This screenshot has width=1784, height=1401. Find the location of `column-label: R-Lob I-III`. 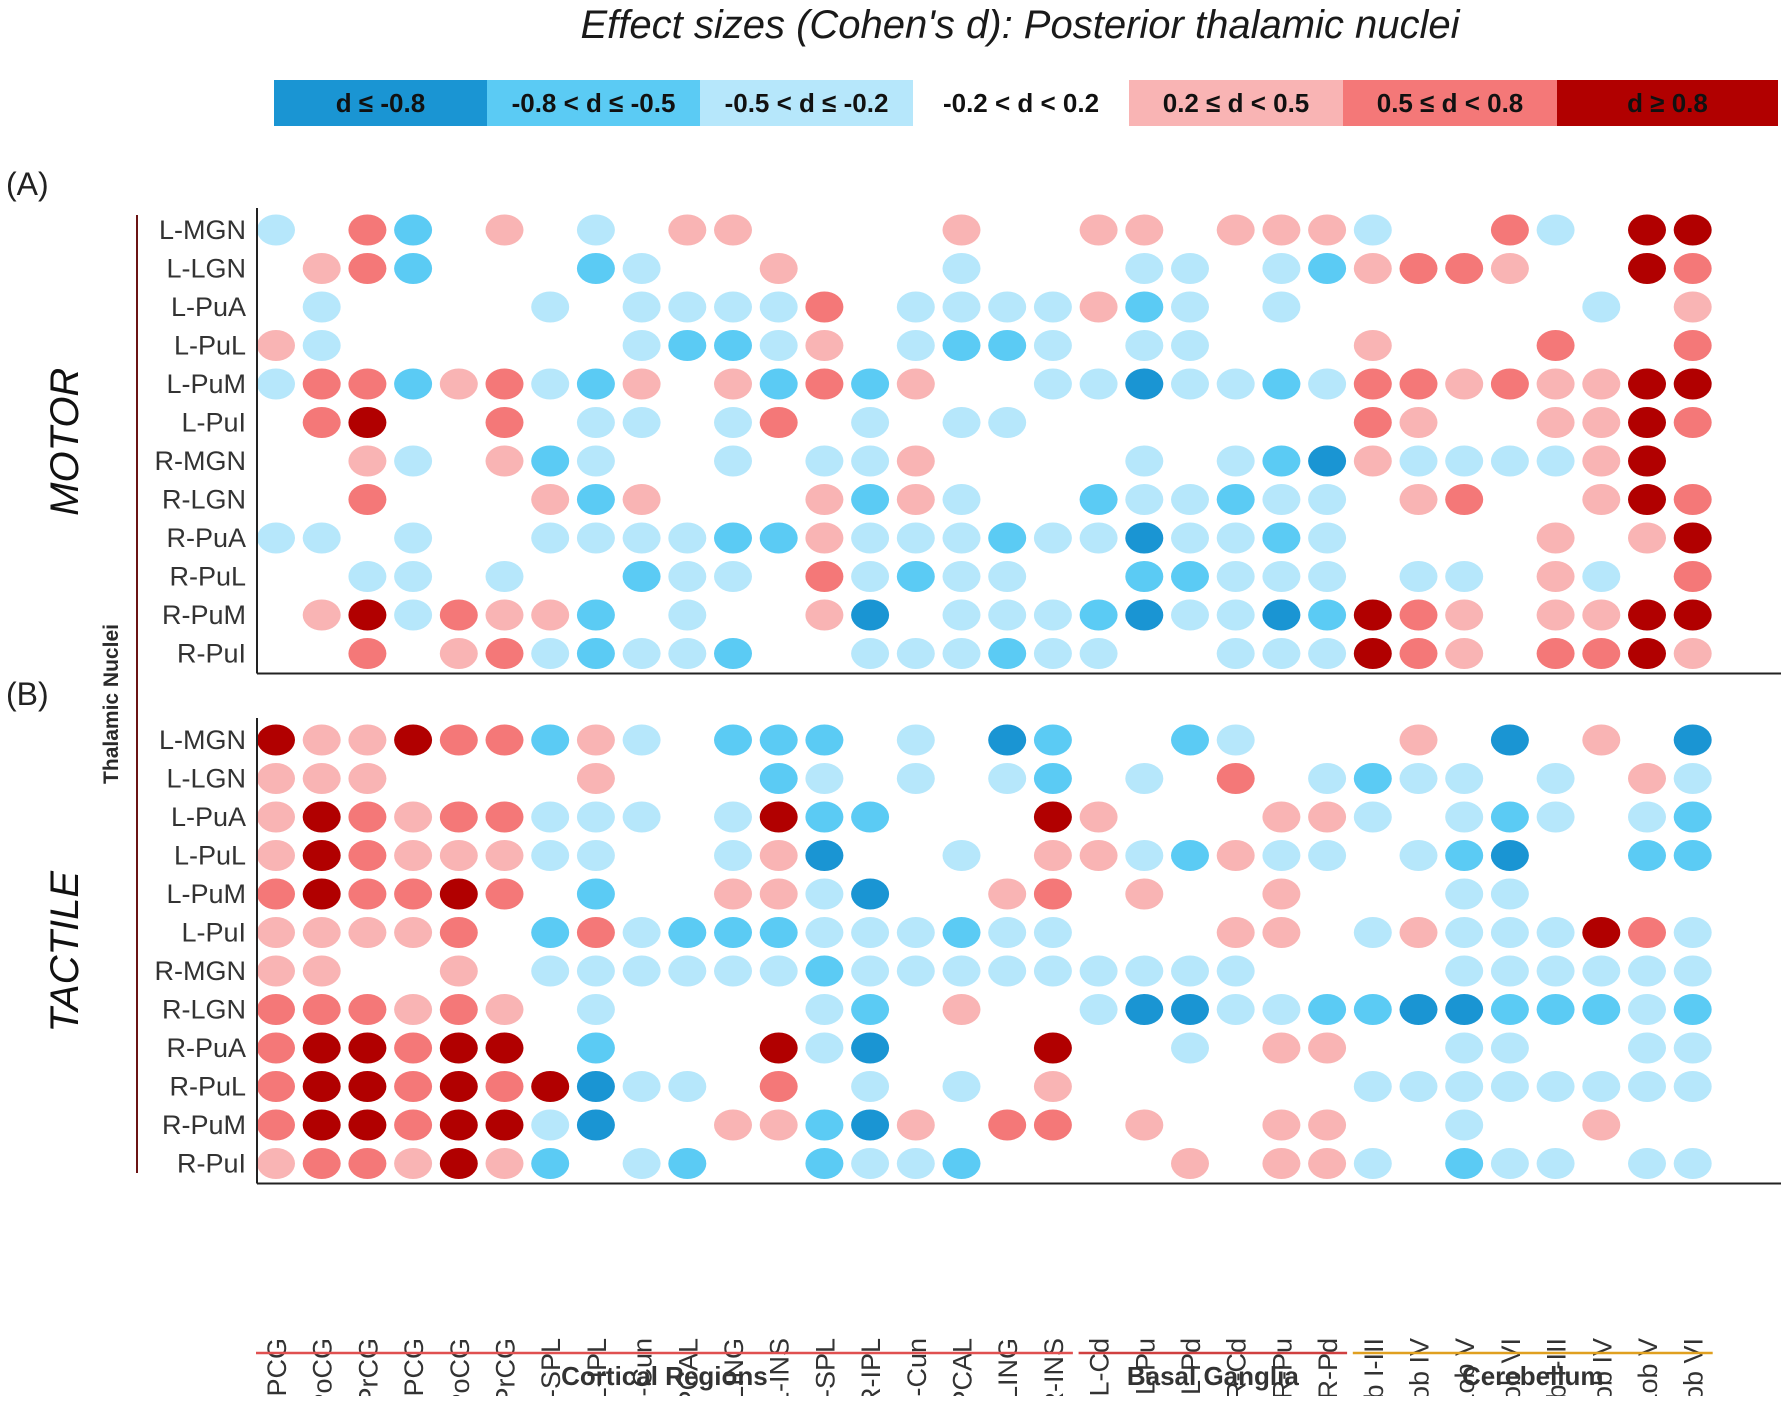

column-label: R-Lob I-III is located at coordinates (1557, 1367).